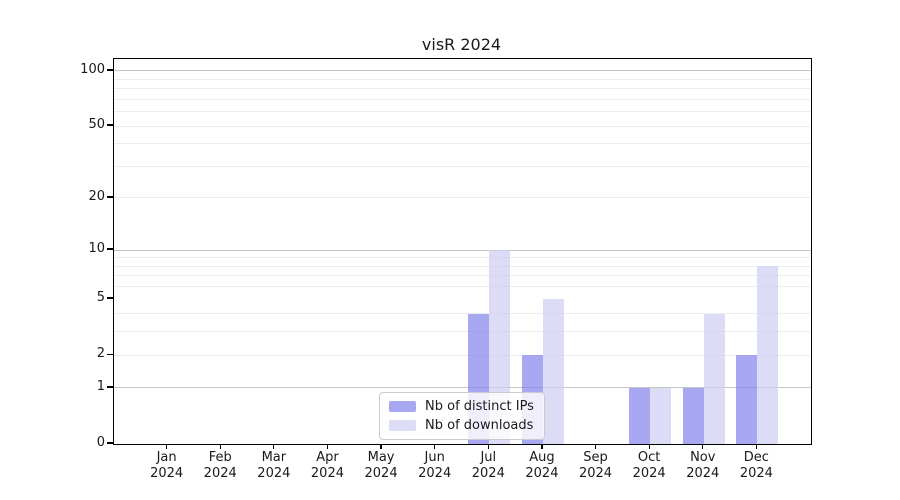 This screenshot has height=500, width=900. I want to click on y-tick-label: 2, so click(100, 354).